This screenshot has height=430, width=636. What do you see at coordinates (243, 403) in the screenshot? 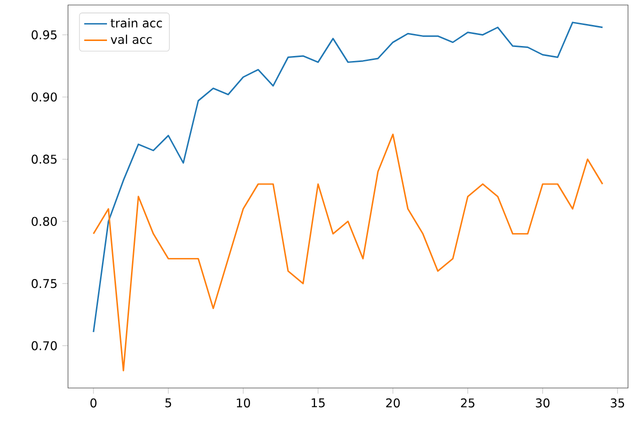
I see `x-tick-label: 10` at bounding box center [243, 403].